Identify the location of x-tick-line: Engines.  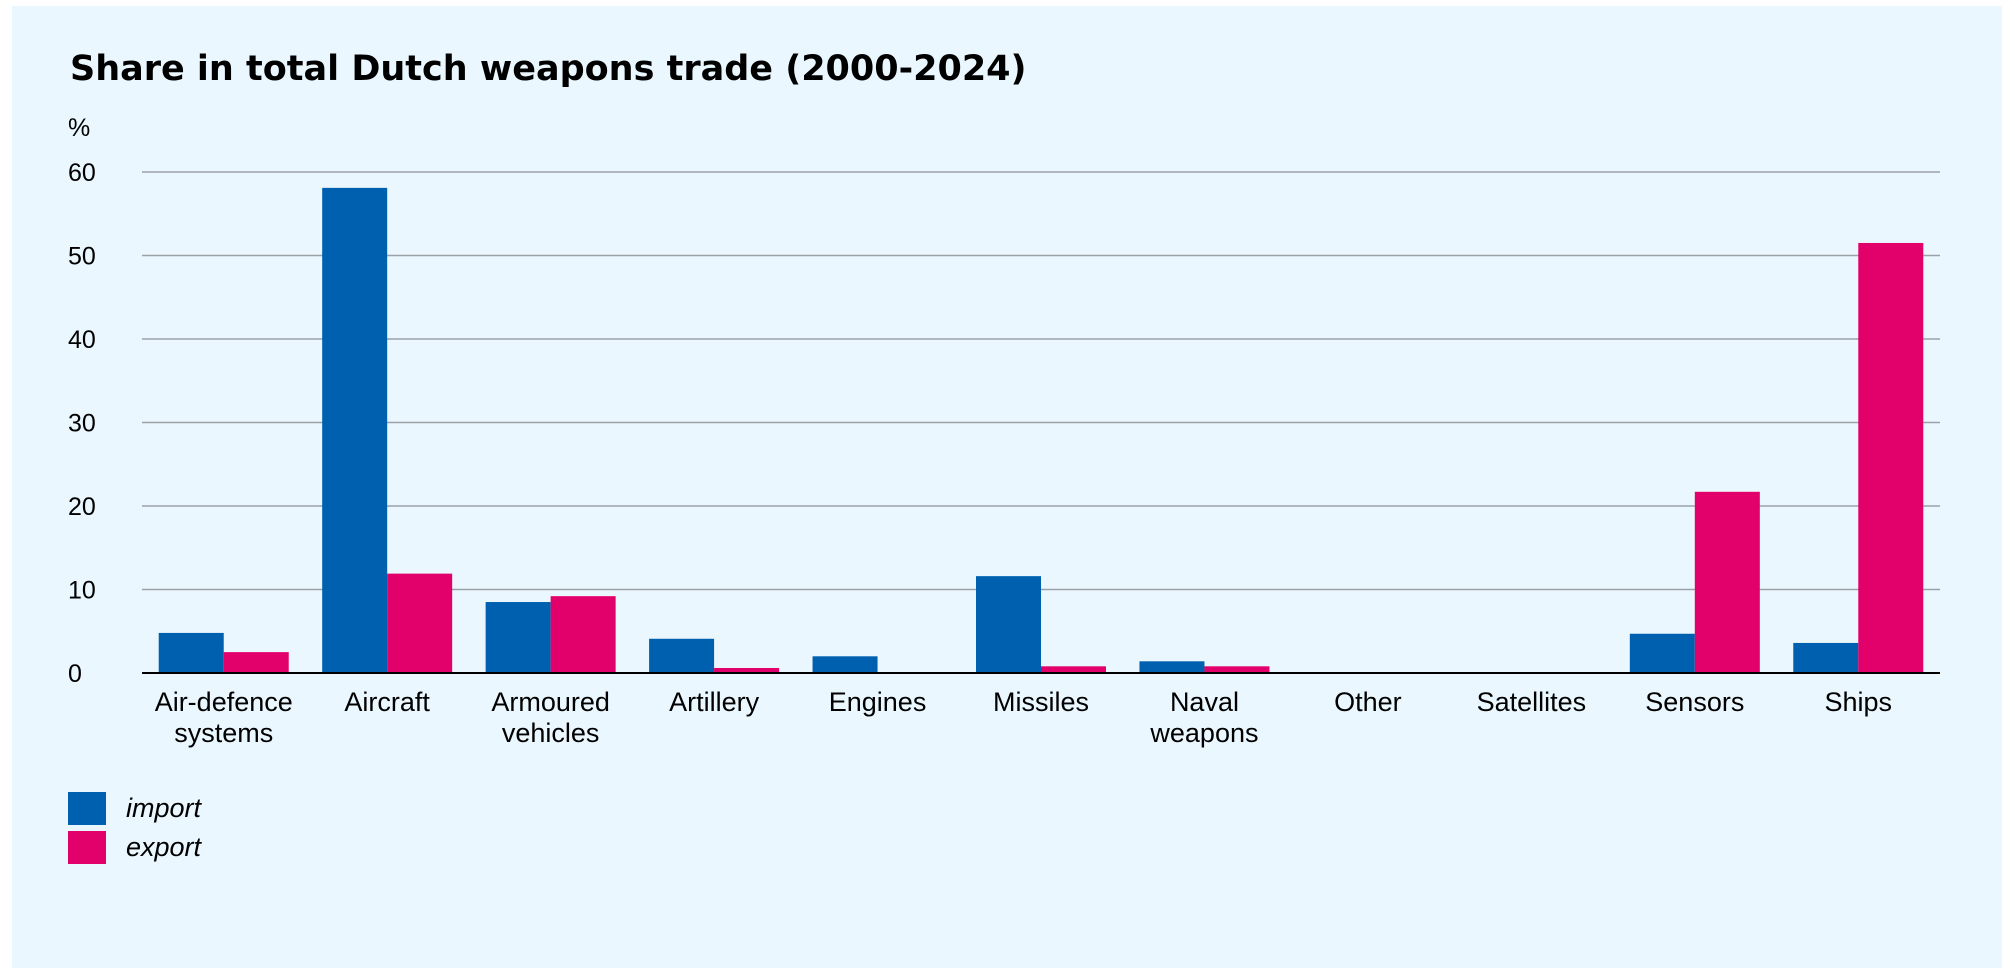
(878, 702).